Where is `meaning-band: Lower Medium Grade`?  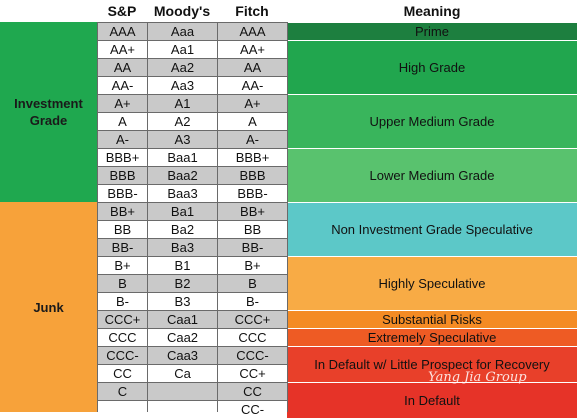 meaning-band: Lower Medium Grade is located at coordinates (432, 175).